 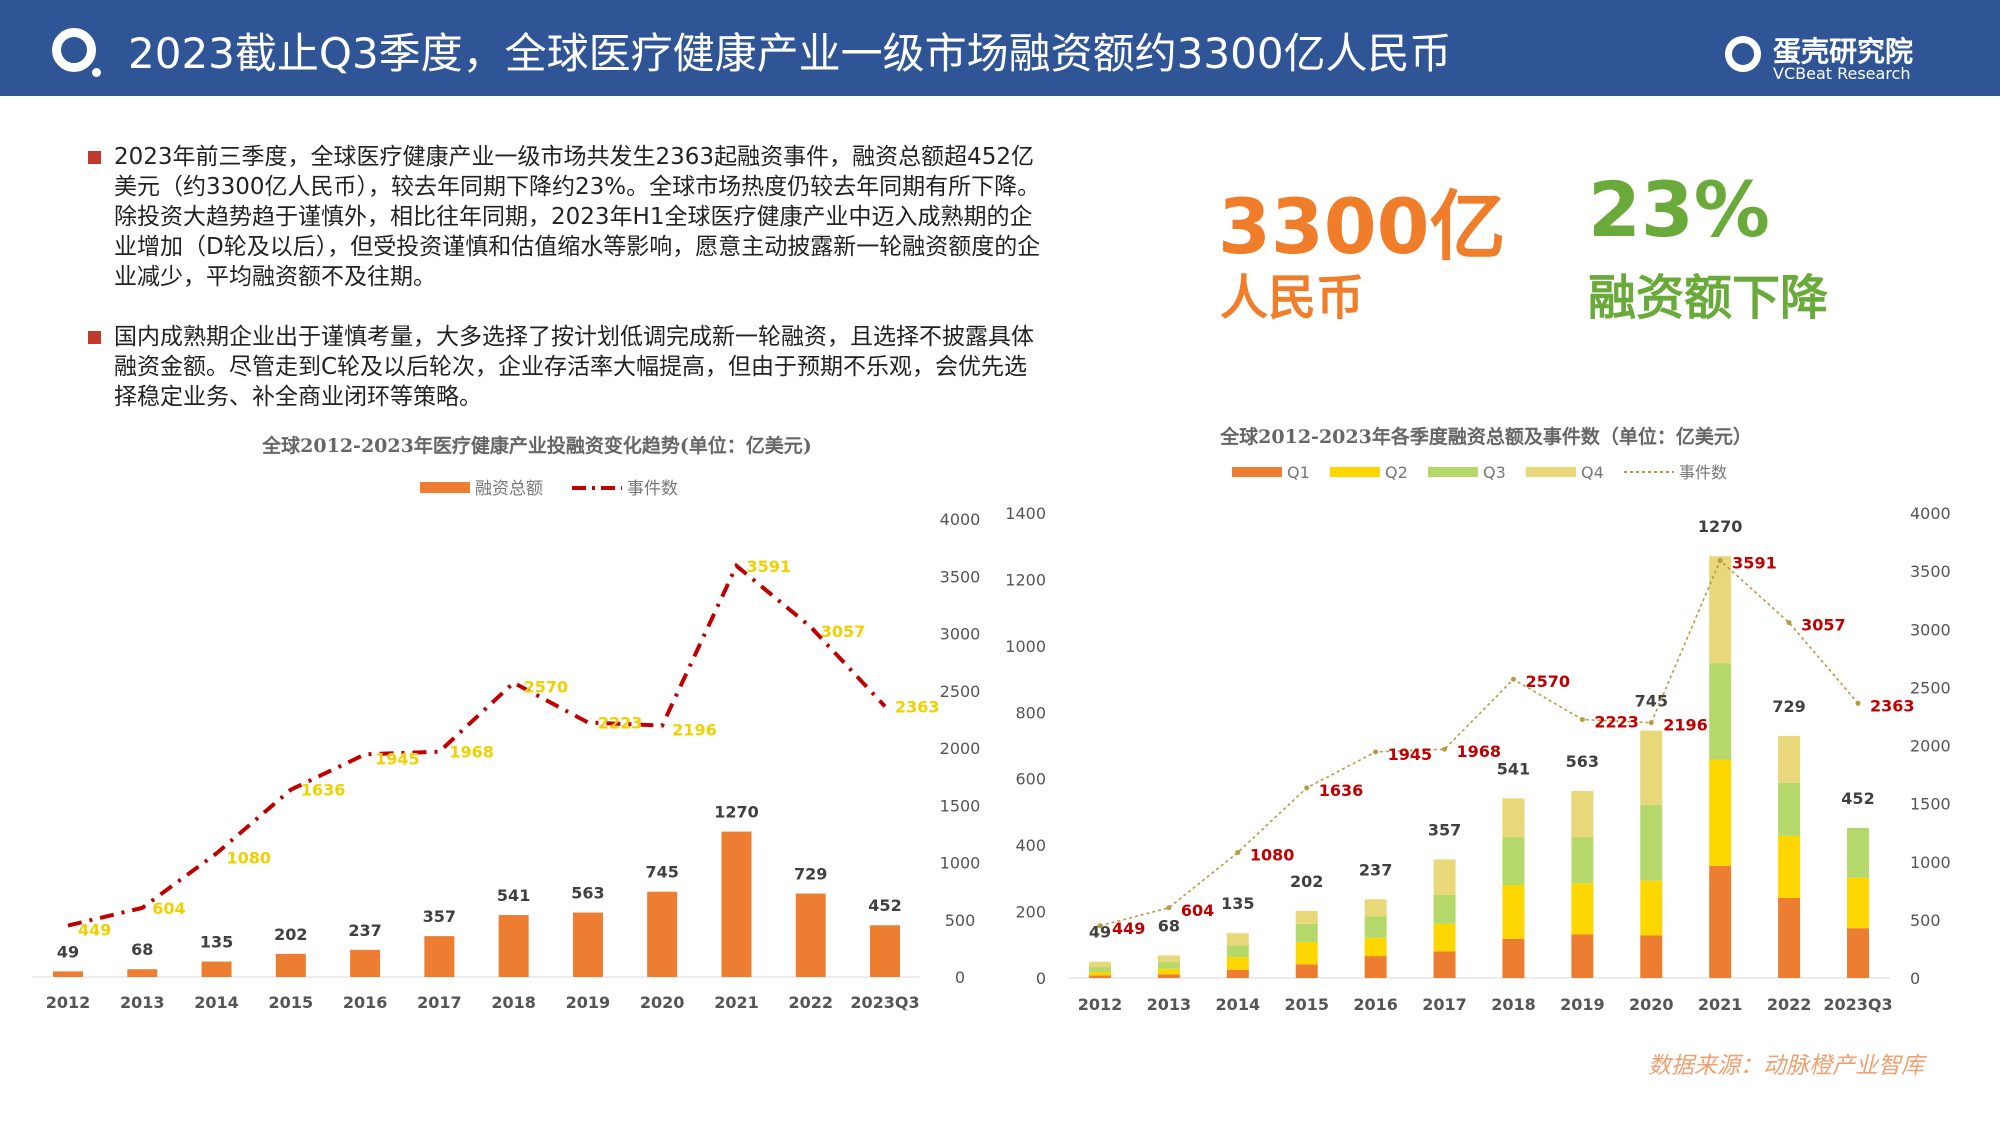 What do you see at coordinates (1030, 712) in the screenshot?
I see `left-tick-label: 800` at bounding box center [1030, 712].